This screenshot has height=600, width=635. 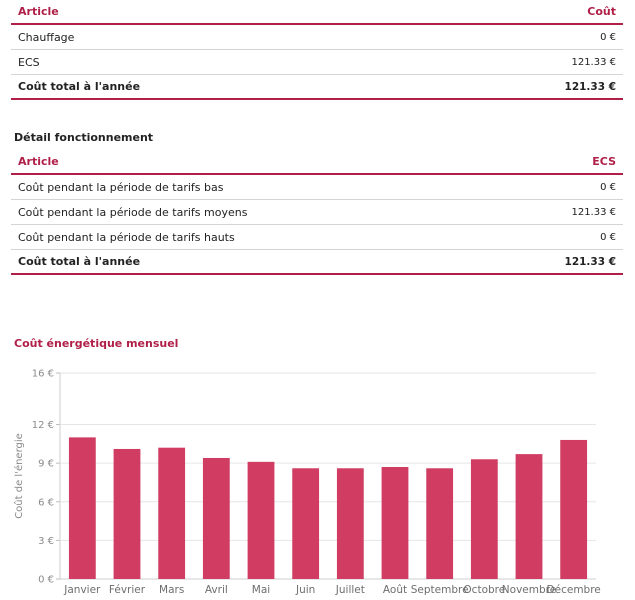 I want to click on table-row: ECS 121.33 €, so click(x=317, y=62).